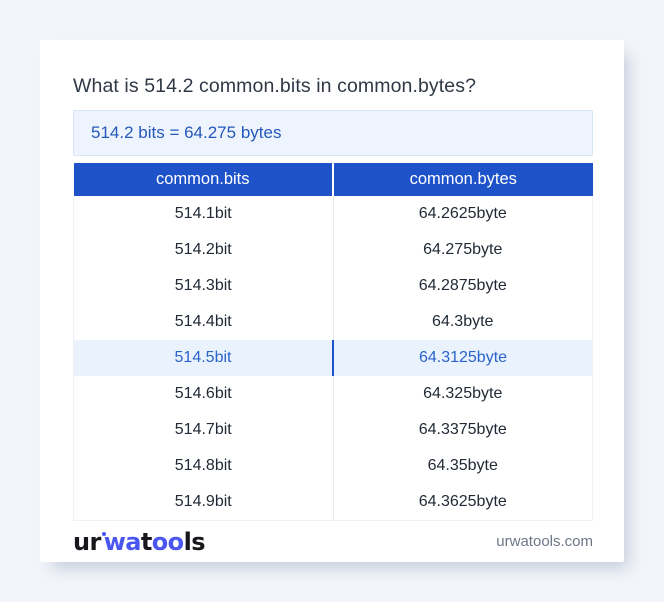  I want to click on bits-cell: 514.4bit, so click(203, 322).